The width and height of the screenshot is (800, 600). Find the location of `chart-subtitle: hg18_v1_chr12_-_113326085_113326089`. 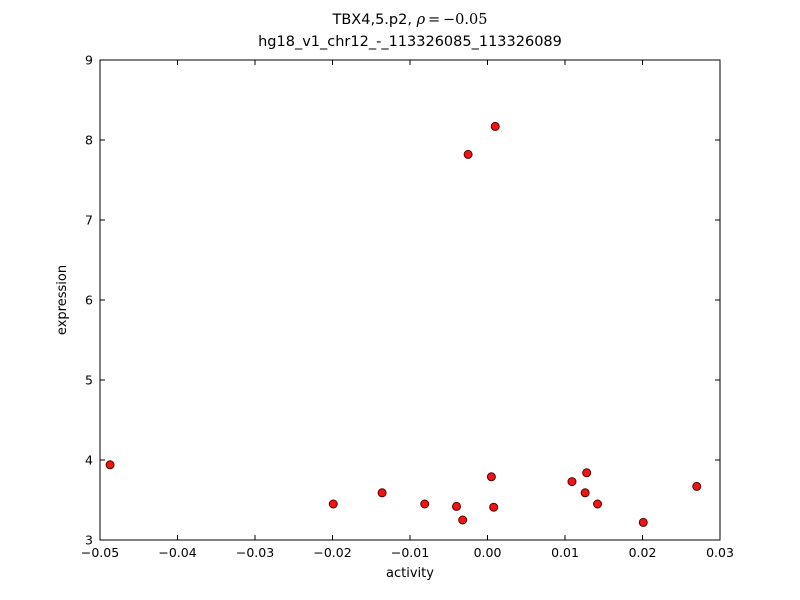

chart-subtitle: hg18_v1_chr12_-_113326085_113326089 is located at coordinates (410, 42).